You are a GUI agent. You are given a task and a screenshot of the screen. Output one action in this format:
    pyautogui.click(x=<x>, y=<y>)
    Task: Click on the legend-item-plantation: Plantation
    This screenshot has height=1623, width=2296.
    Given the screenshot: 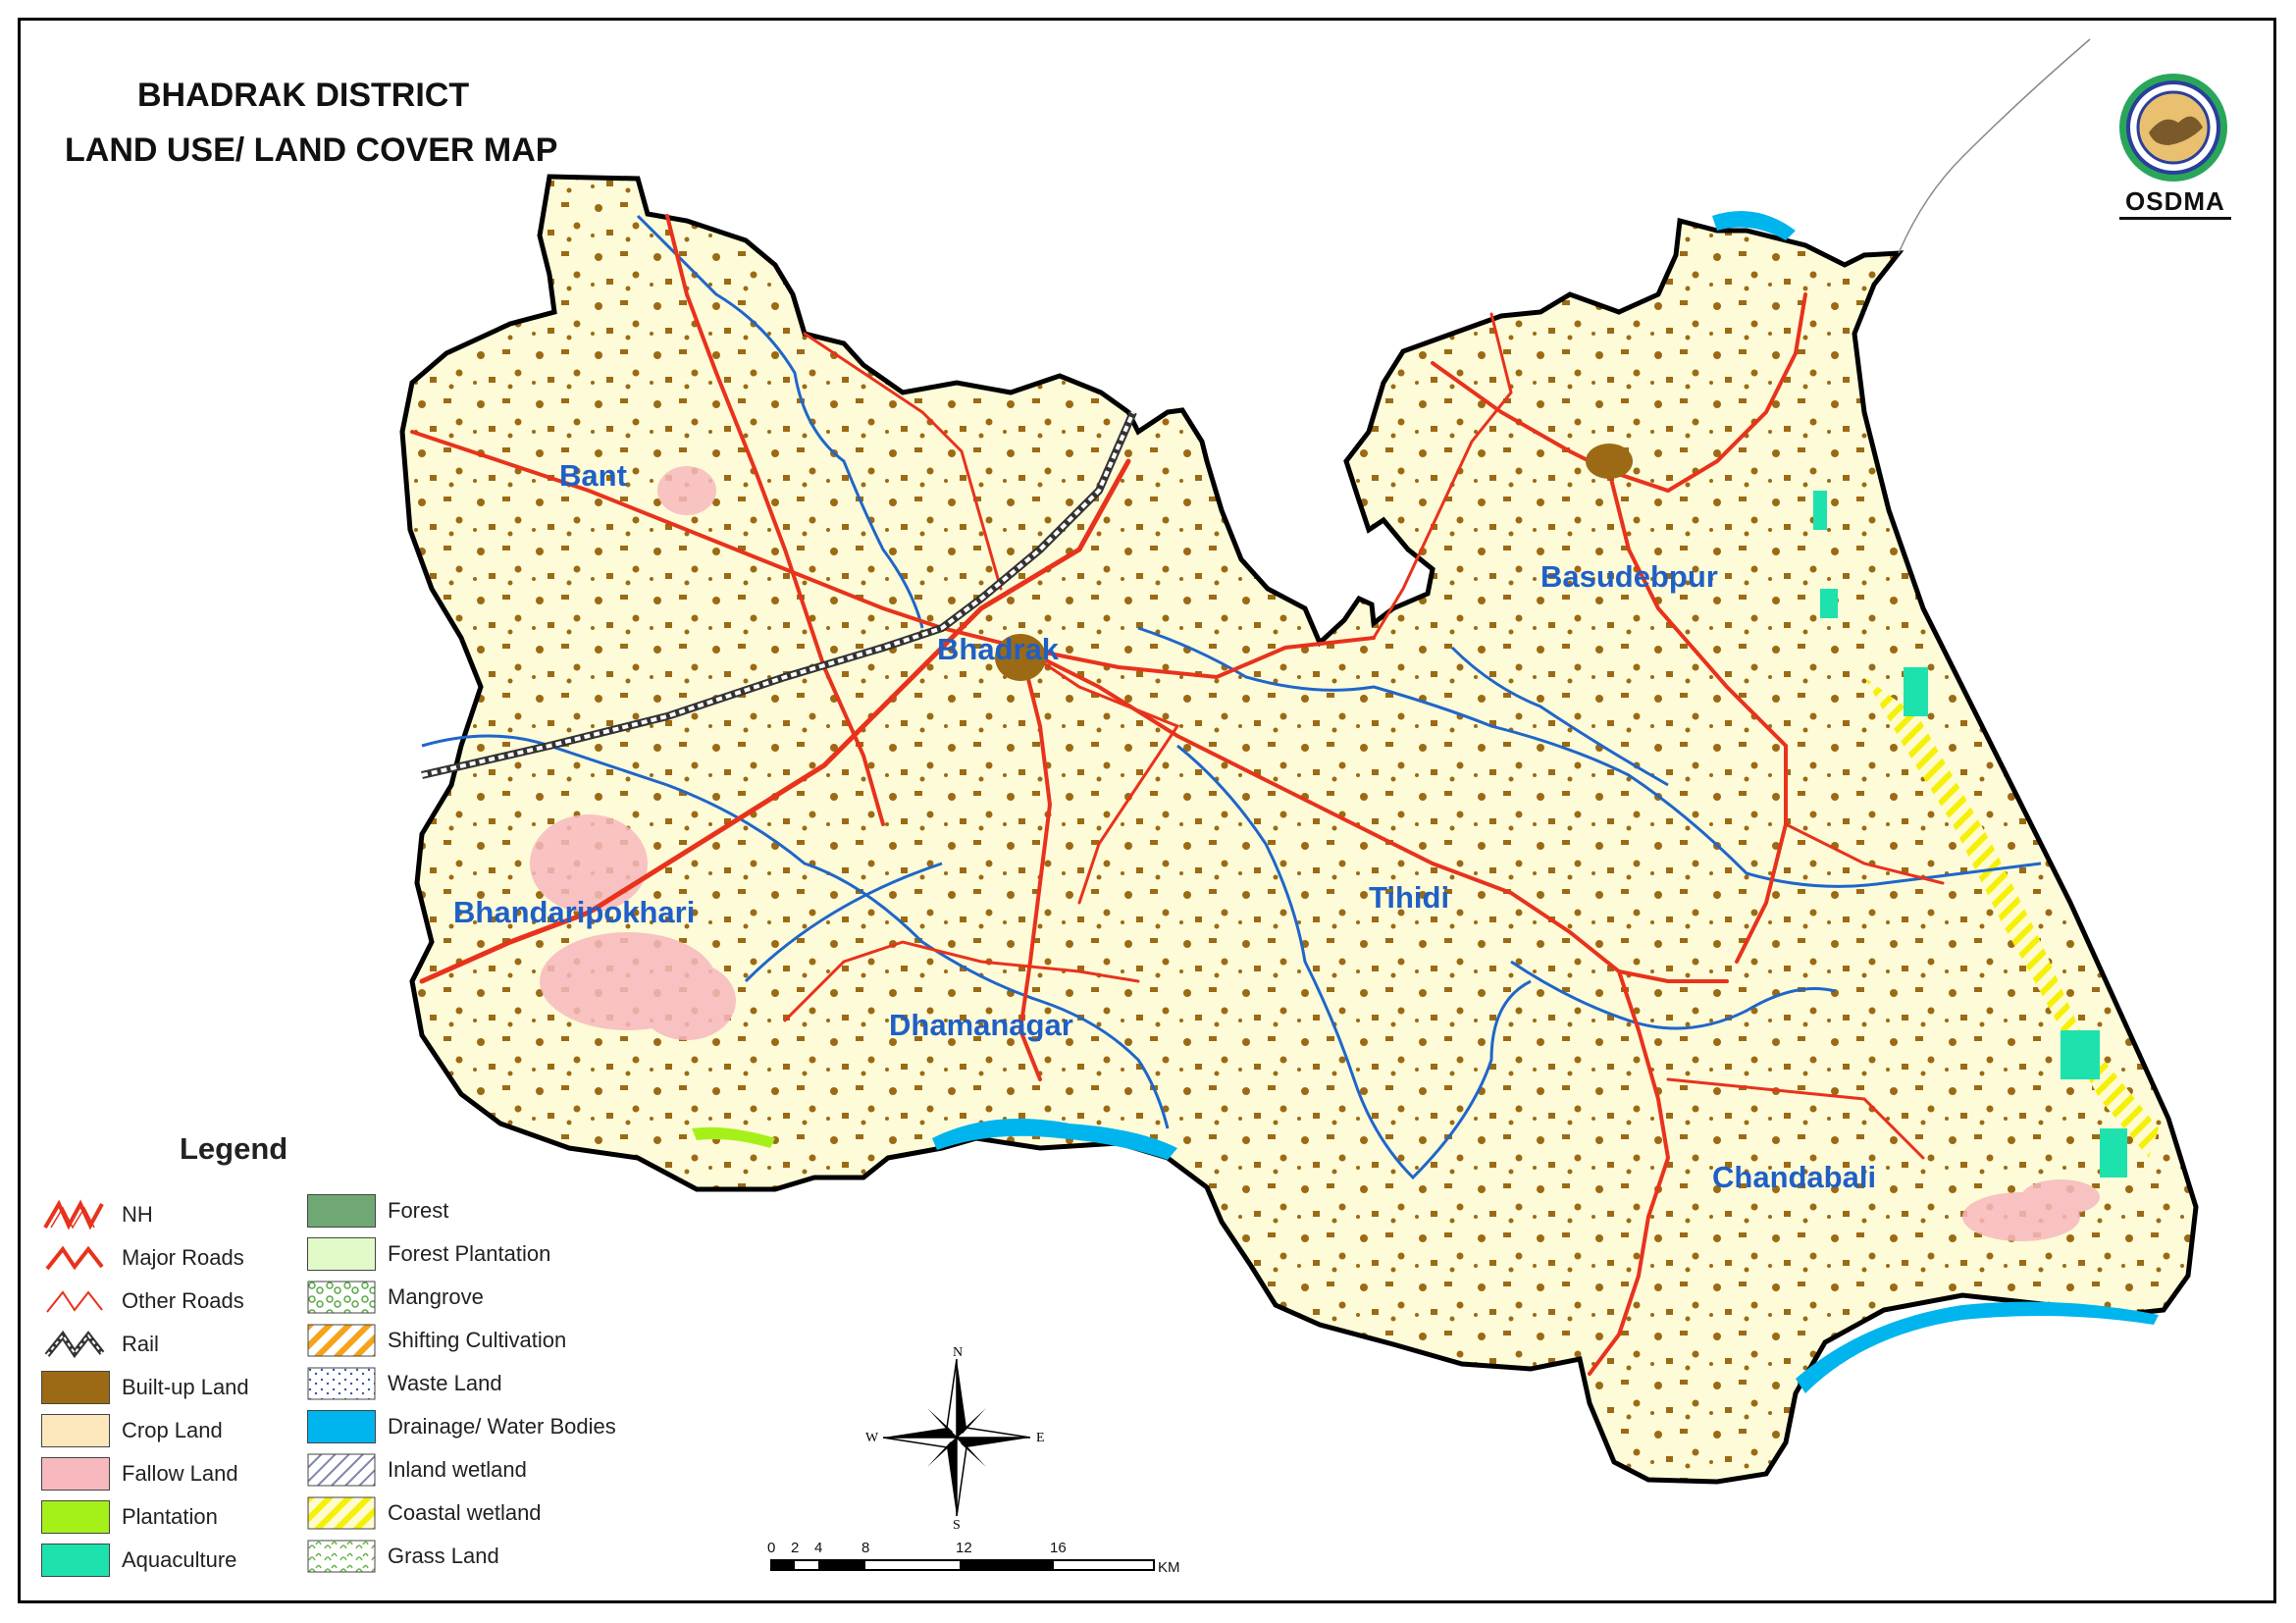 What is the action you would take?
    pyautogui.click(x=129, y=1517)
    